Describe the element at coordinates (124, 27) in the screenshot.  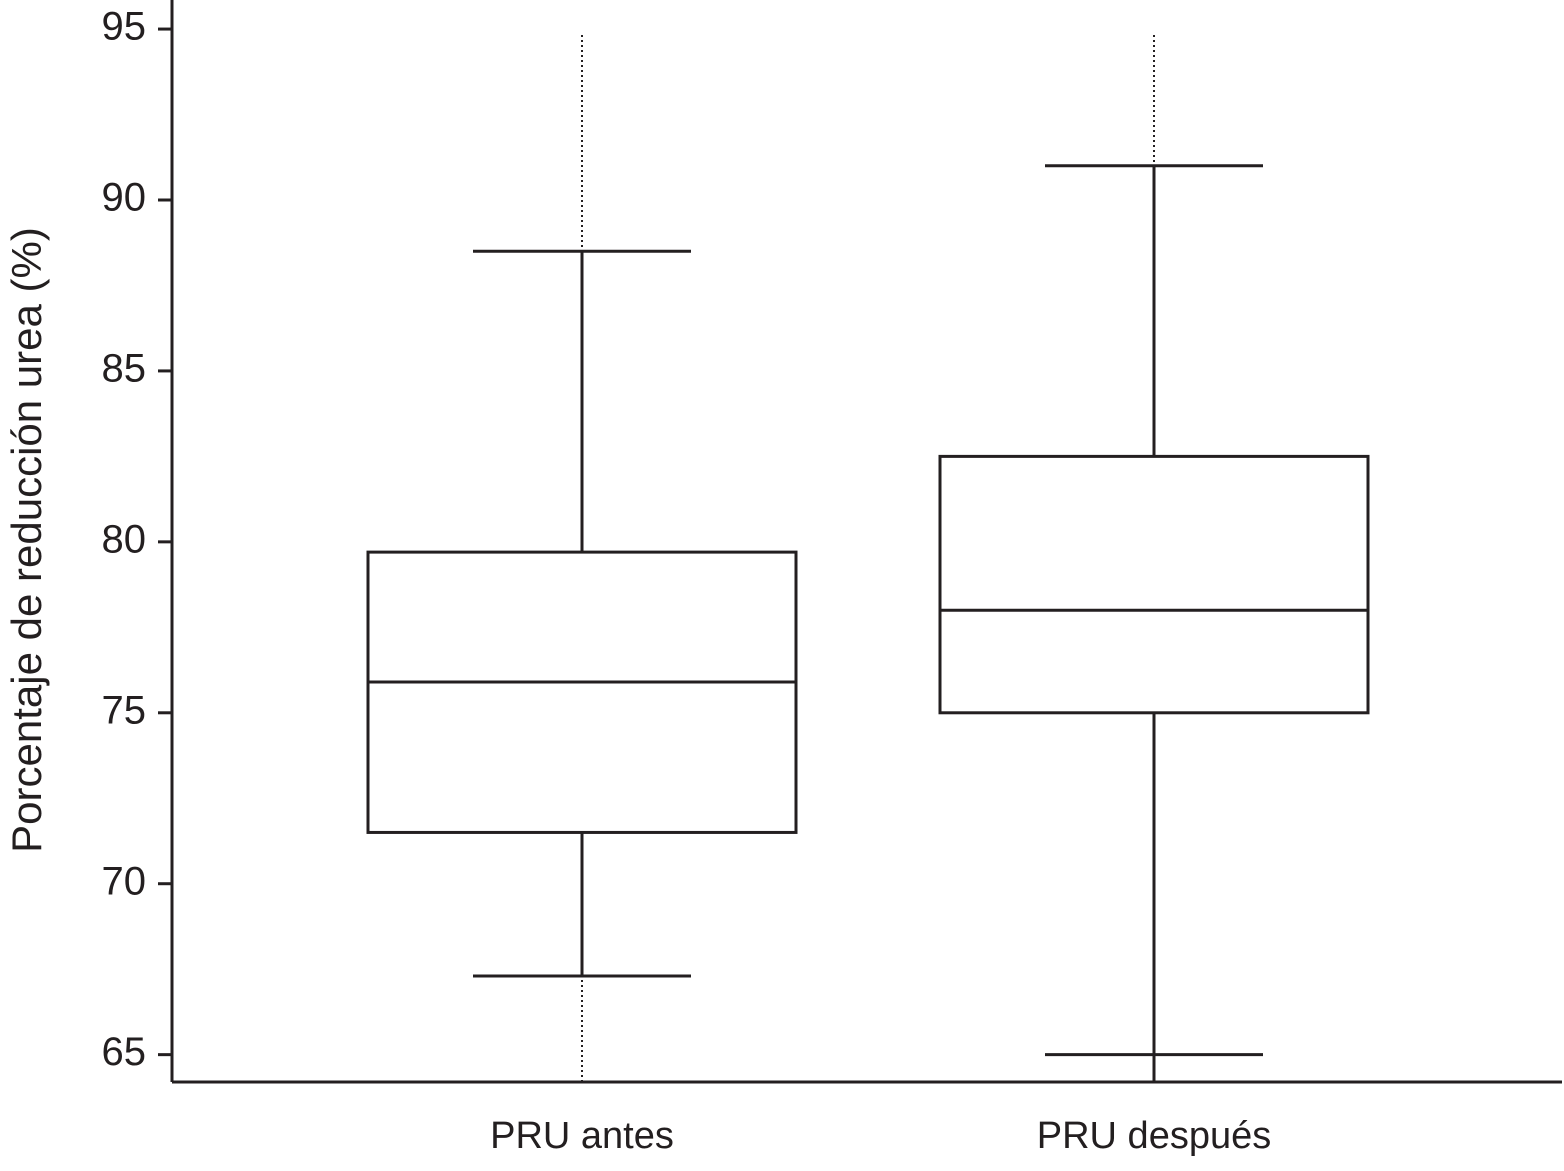
I see `y-tick-label: 95` at that location.